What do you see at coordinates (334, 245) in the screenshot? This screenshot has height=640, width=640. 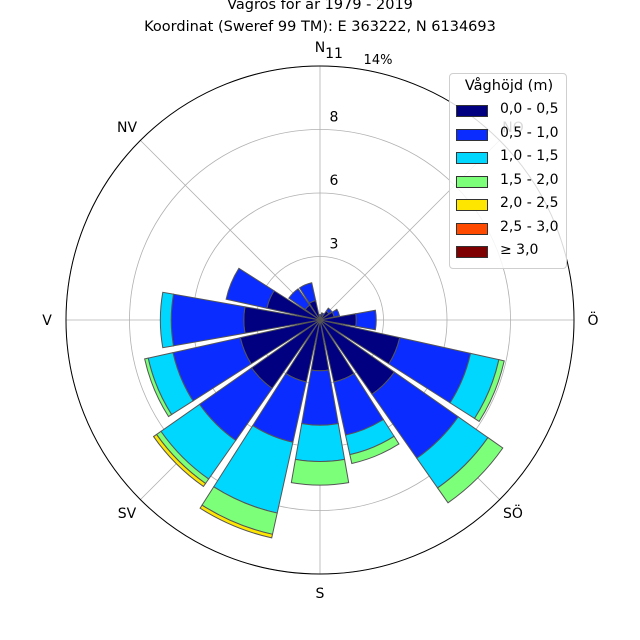 I see `radial-tick-label: 3` at bounding box center [334, 245].